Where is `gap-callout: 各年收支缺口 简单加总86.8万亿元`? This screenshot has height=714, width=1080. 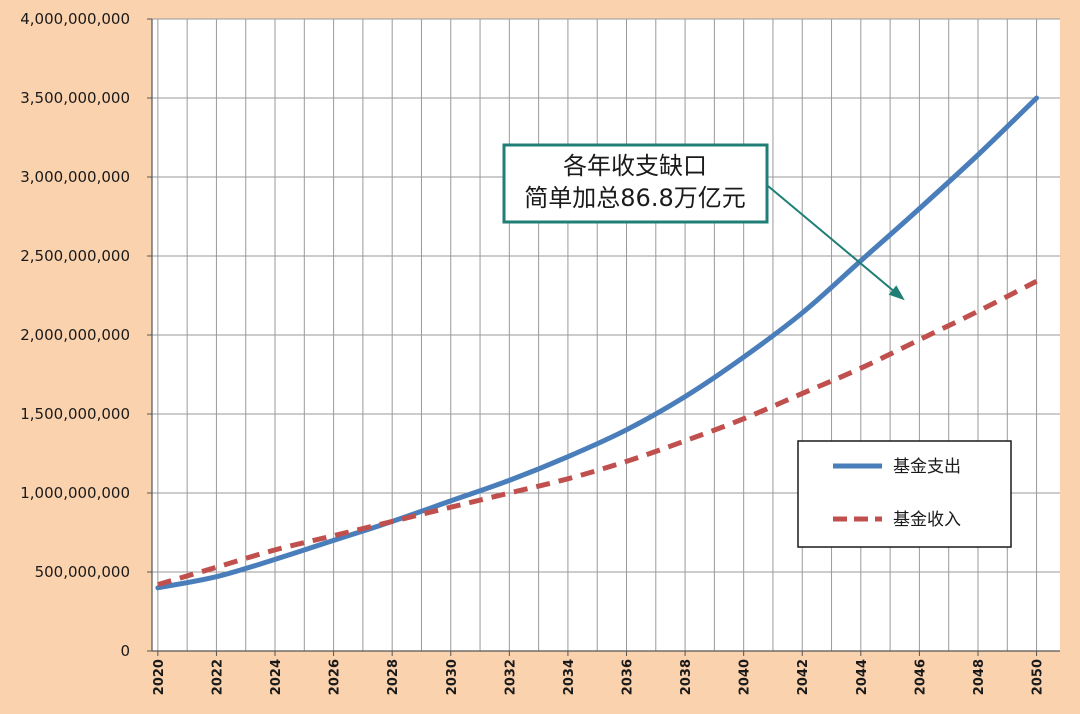 gap-callout: 各年收支缺口 简单加总86.8万亿元 is located at coordinates (703, 222).